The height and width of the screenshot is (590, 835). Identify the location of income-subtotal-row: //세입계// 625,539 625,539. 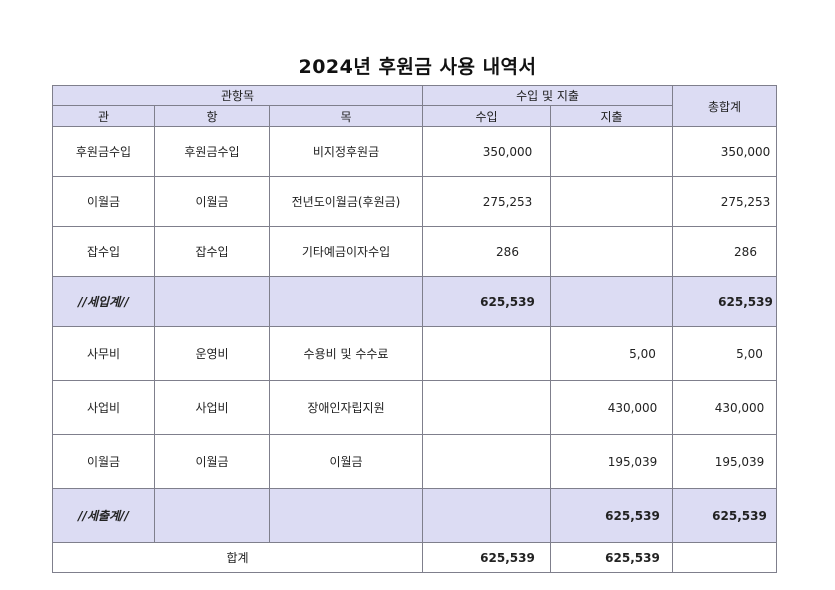
(414, 301).